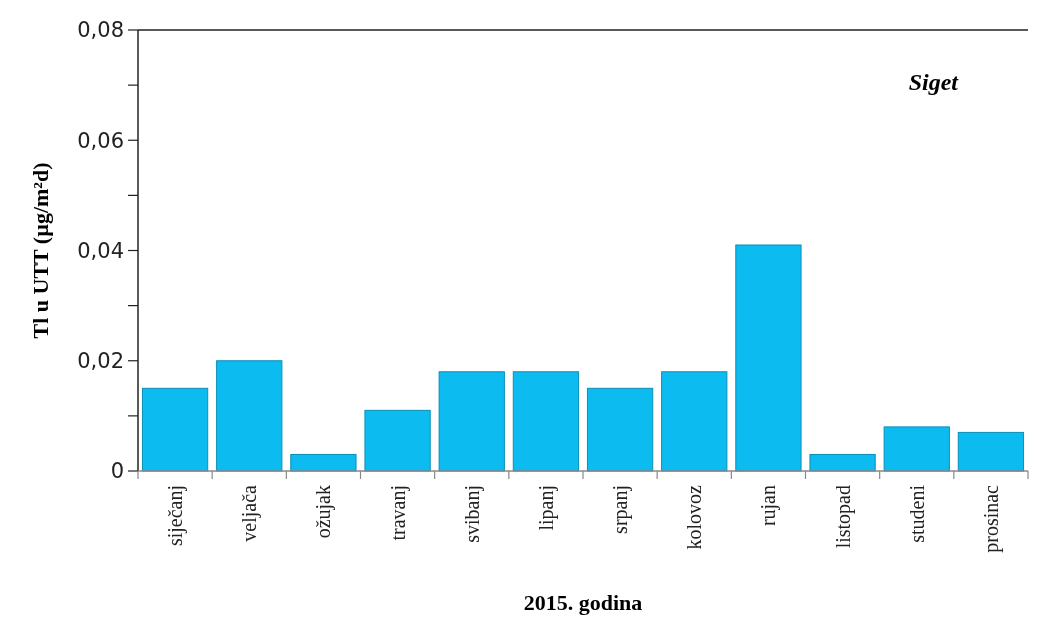 The height and width of the screenshot is (624, 1046). I want to click on y-tick-label: 0,02, so click(100, 361).